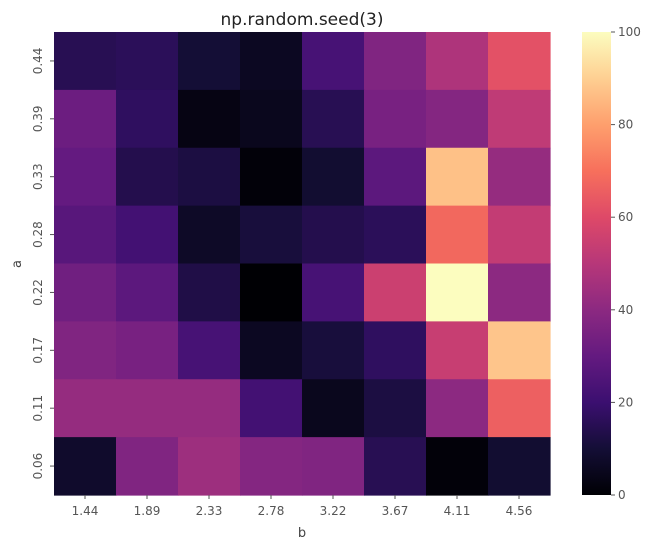 The width and height of the screenshot is (650, 553). What do you see at coordinates (457, 511) in the screenshot?
I see `x-tick-label: 4.11` at bounding box center [457, 511].